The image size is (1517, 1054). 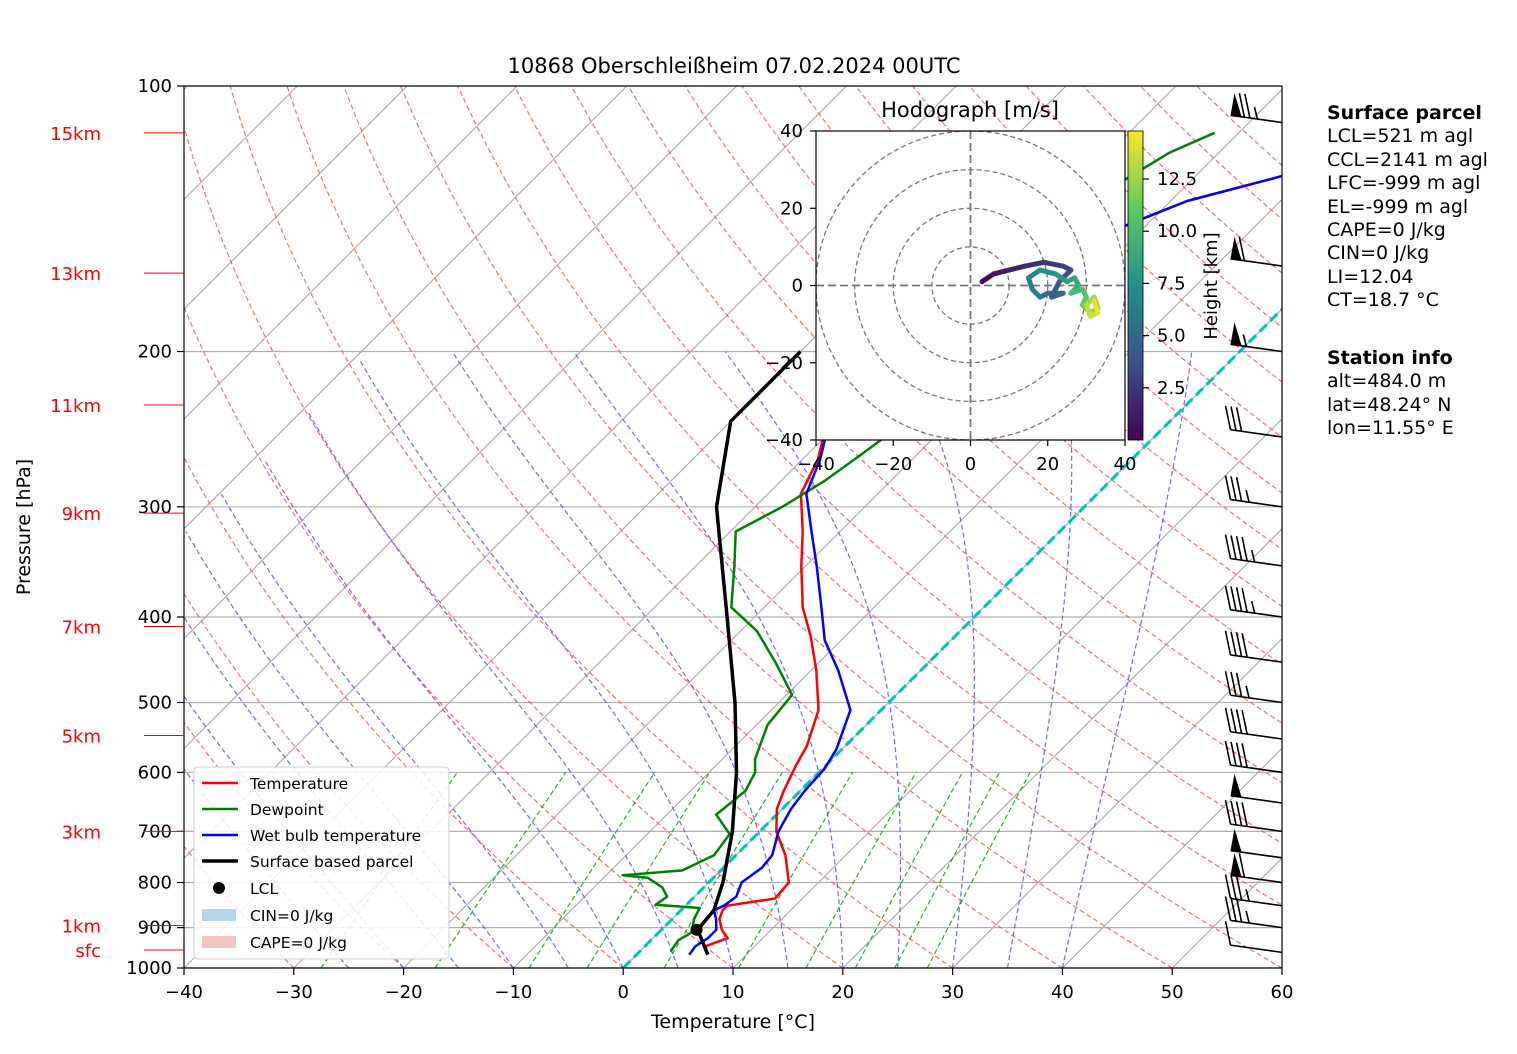 What do you see at coordinates (404, 992) in the screenshot?
I see `x-tick-label: −20` at bounding box center [404, 992].